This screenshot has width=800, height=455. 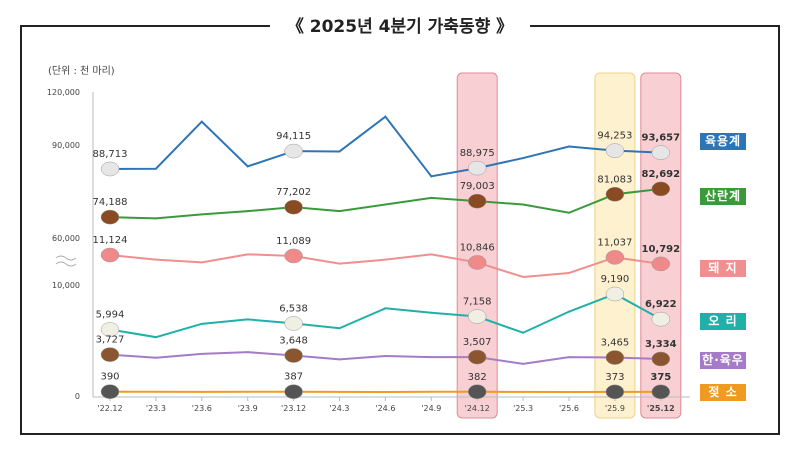 What do you see at coordinates (66, 238) in the screenshot?
I see `y-tick-label: 60,000` at bounding box center [66, 238].